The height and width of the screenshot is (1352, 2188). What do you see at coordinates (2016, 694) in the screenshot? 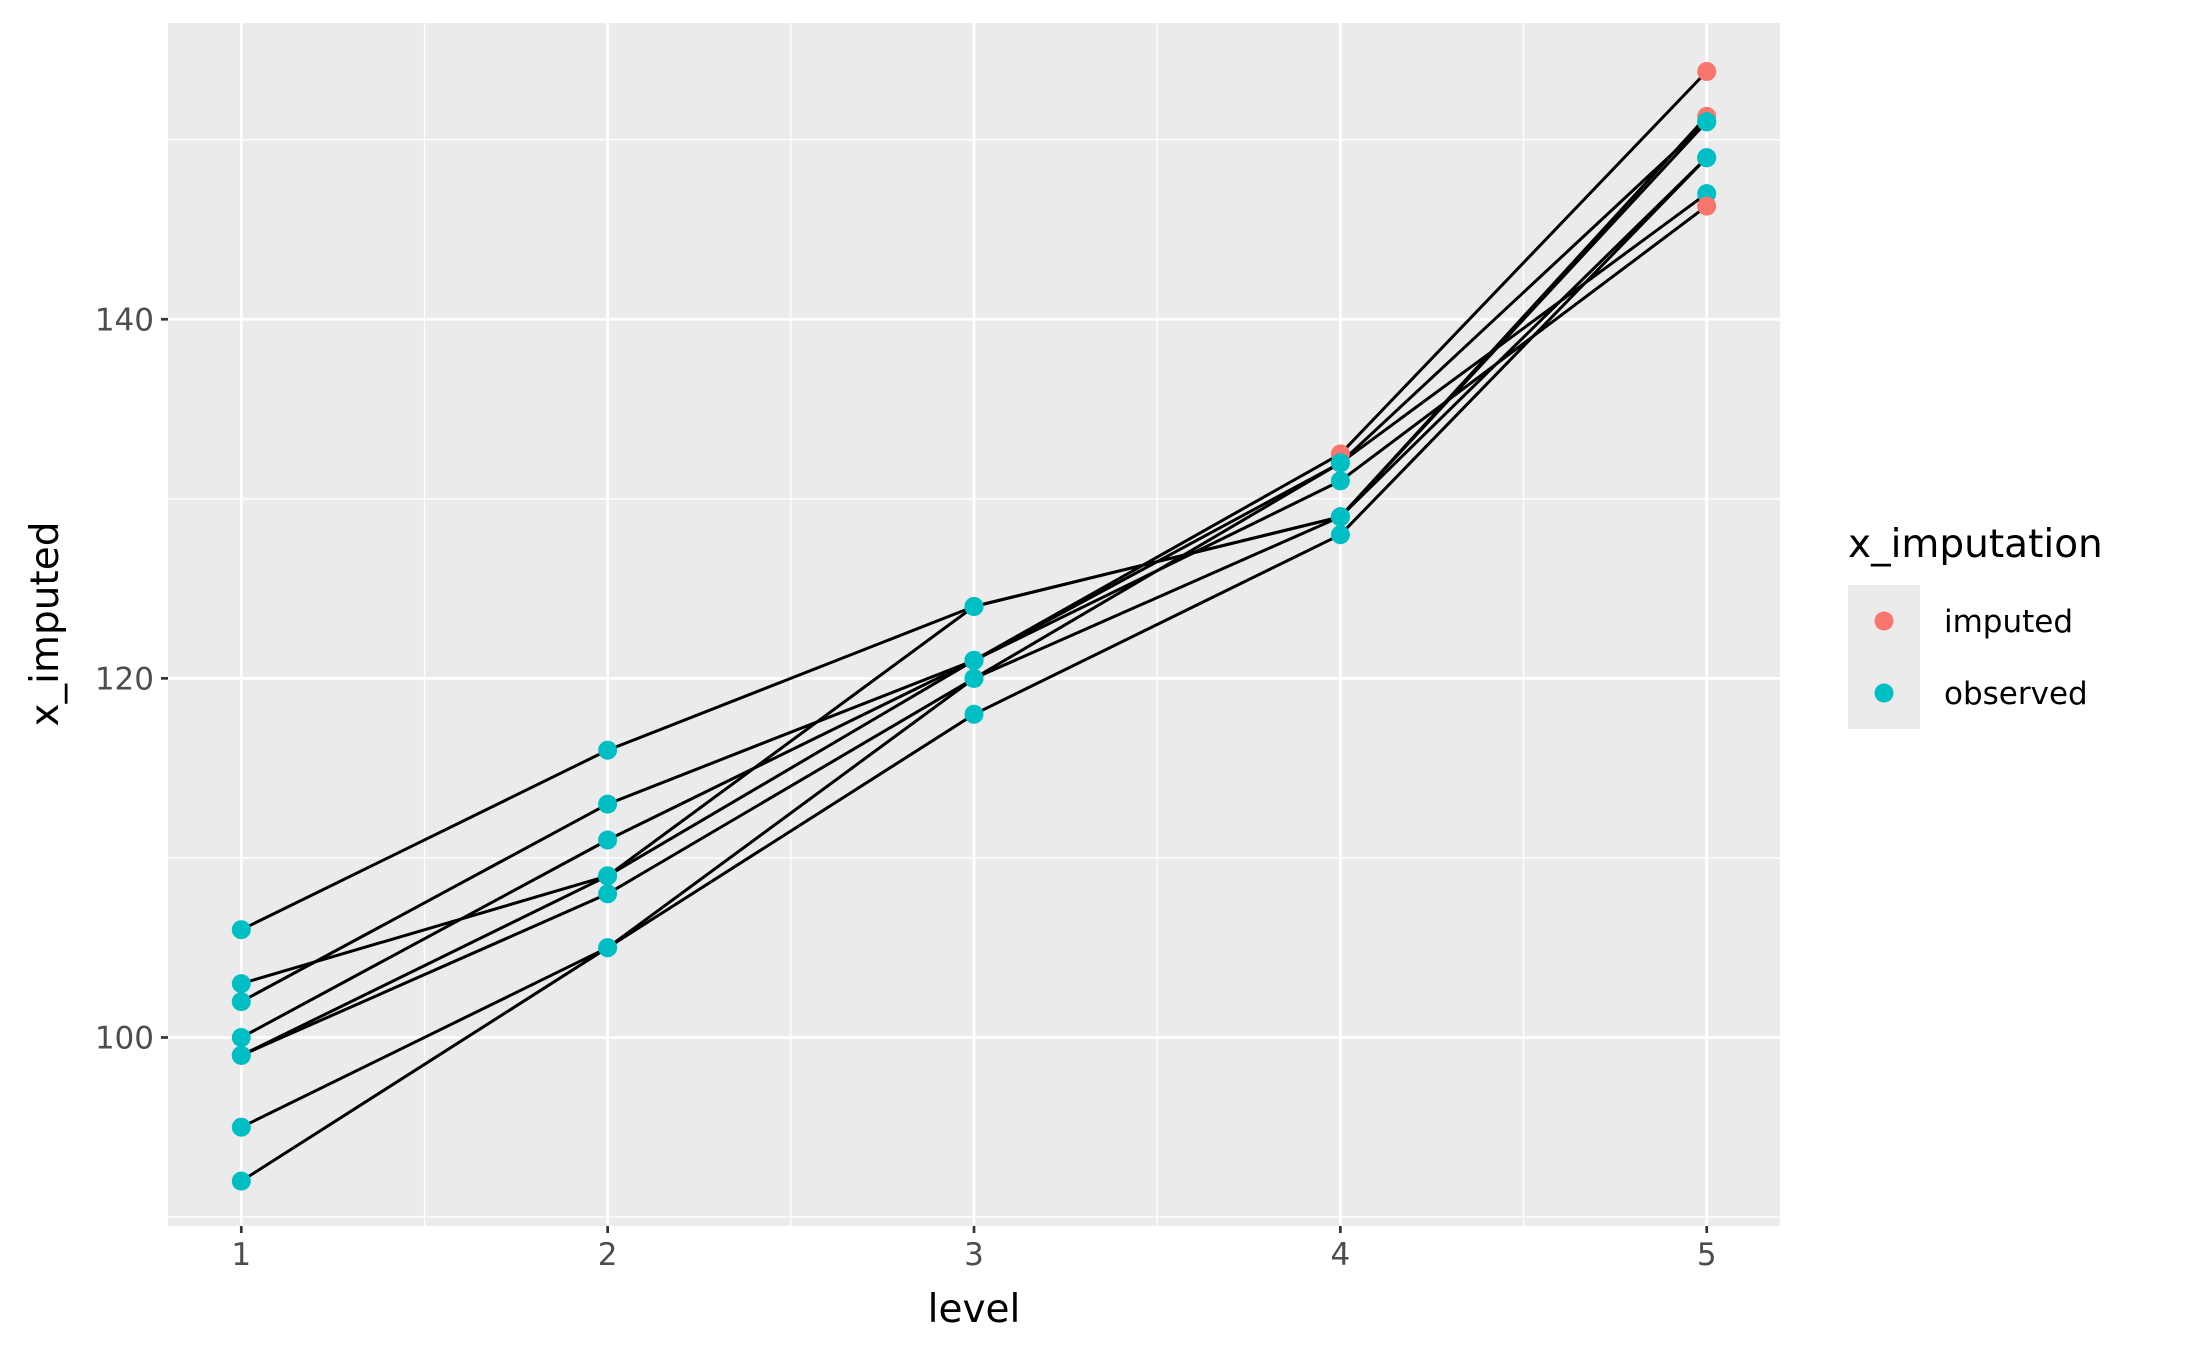
I see `legend-label-observed: observed` at bounding box center [2016, 694].